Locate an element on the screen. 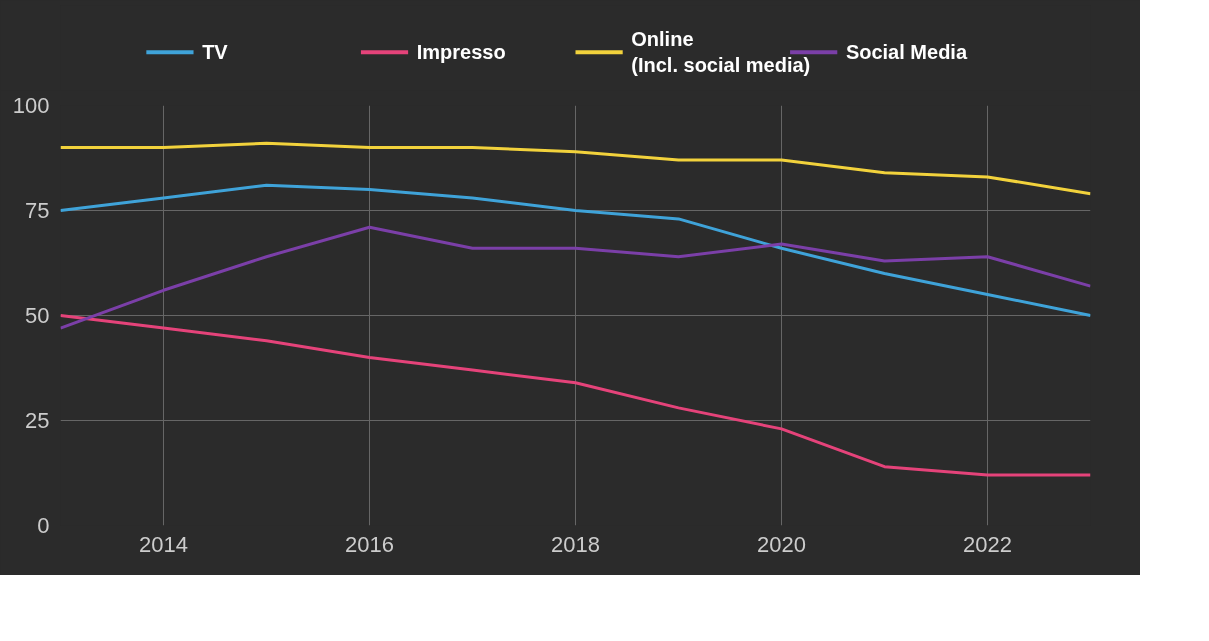  y-tick-label: 25 is located at coordinates (37, 420).